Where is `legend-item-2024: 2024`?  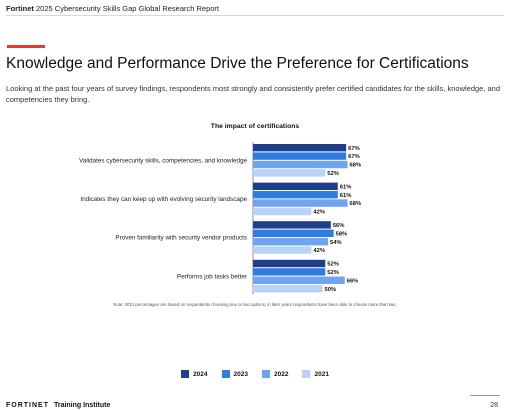
legend-item-2024: 2024 is located at coordinates (194, 374).